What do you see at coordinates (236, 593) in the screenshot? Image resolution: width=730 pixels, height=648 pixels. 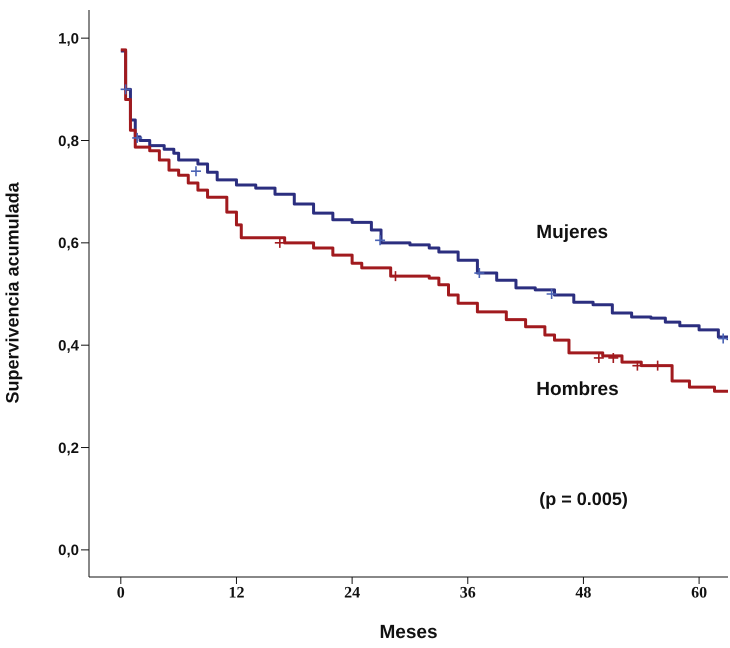 I see `x-tick-label: 12` at bounding box center [236, 593].